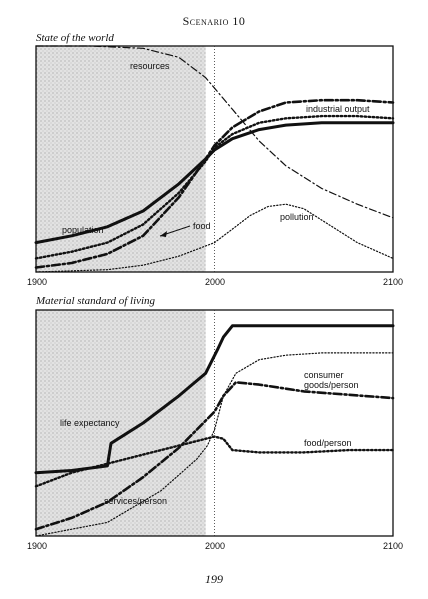 The height and width of the screenshot is (599, 428). What do you see at coordinates (331, 385) in the screenshot?
I see `label-consumer-goods-line2: goods/person` at bounding box center [331, 385].